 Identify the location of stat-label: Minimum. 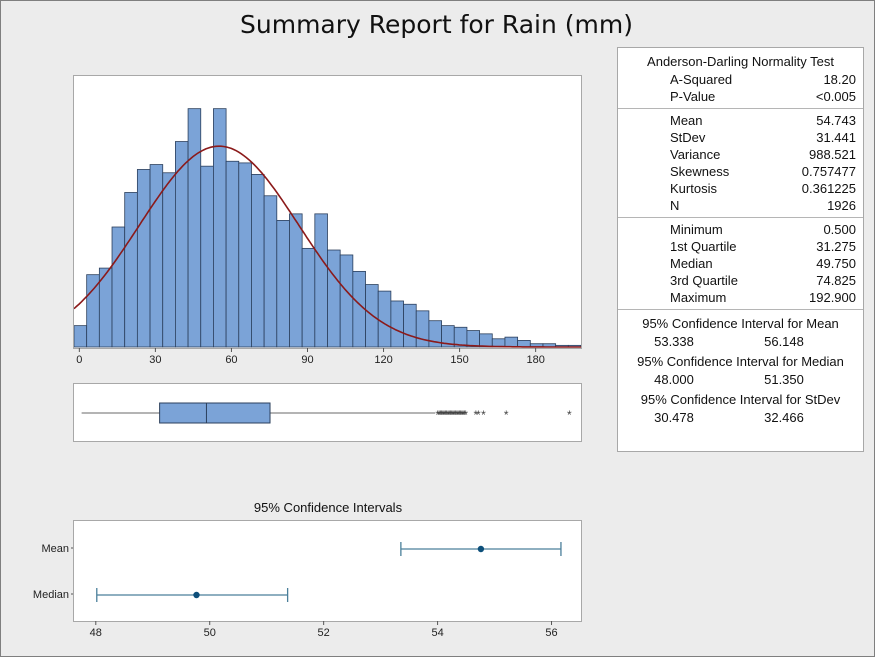
(696, 229).